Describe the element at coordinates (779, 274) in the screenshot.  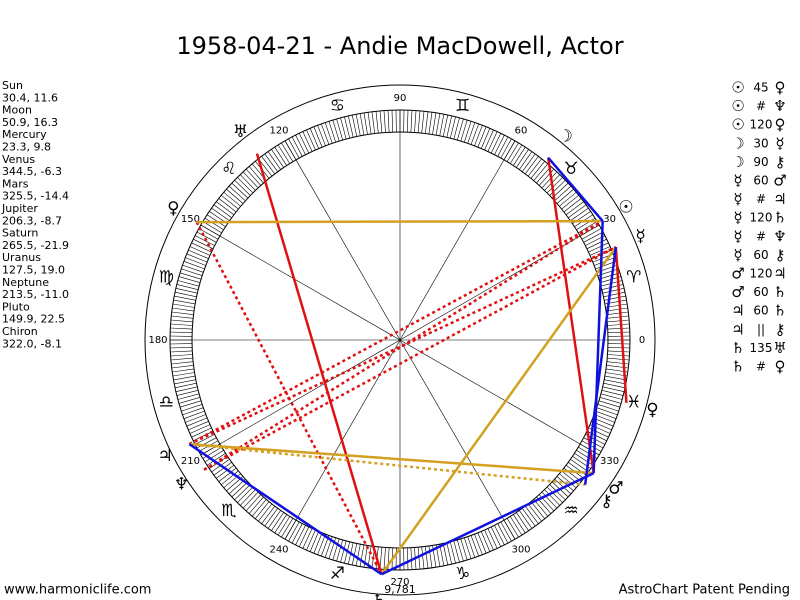
I see `aspect-b: ♃` at that location.